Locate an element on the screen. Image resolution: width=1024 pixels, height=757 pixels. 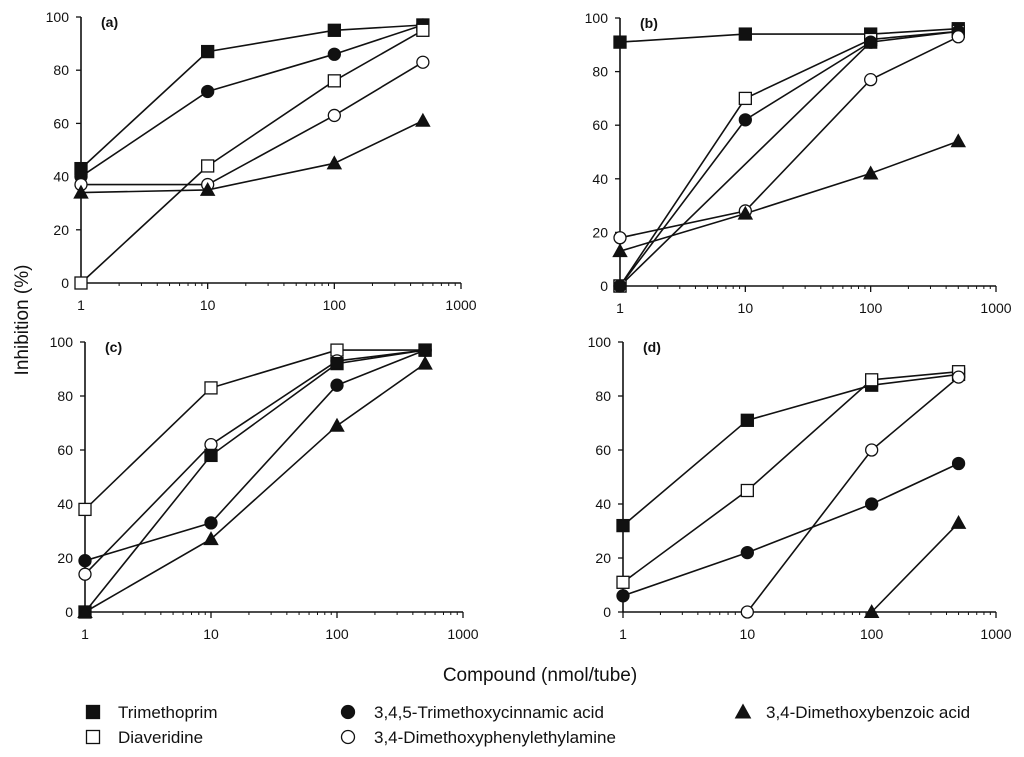
x-axis-label: Compound (nmol/tube) is located at coordinates (540, 675).